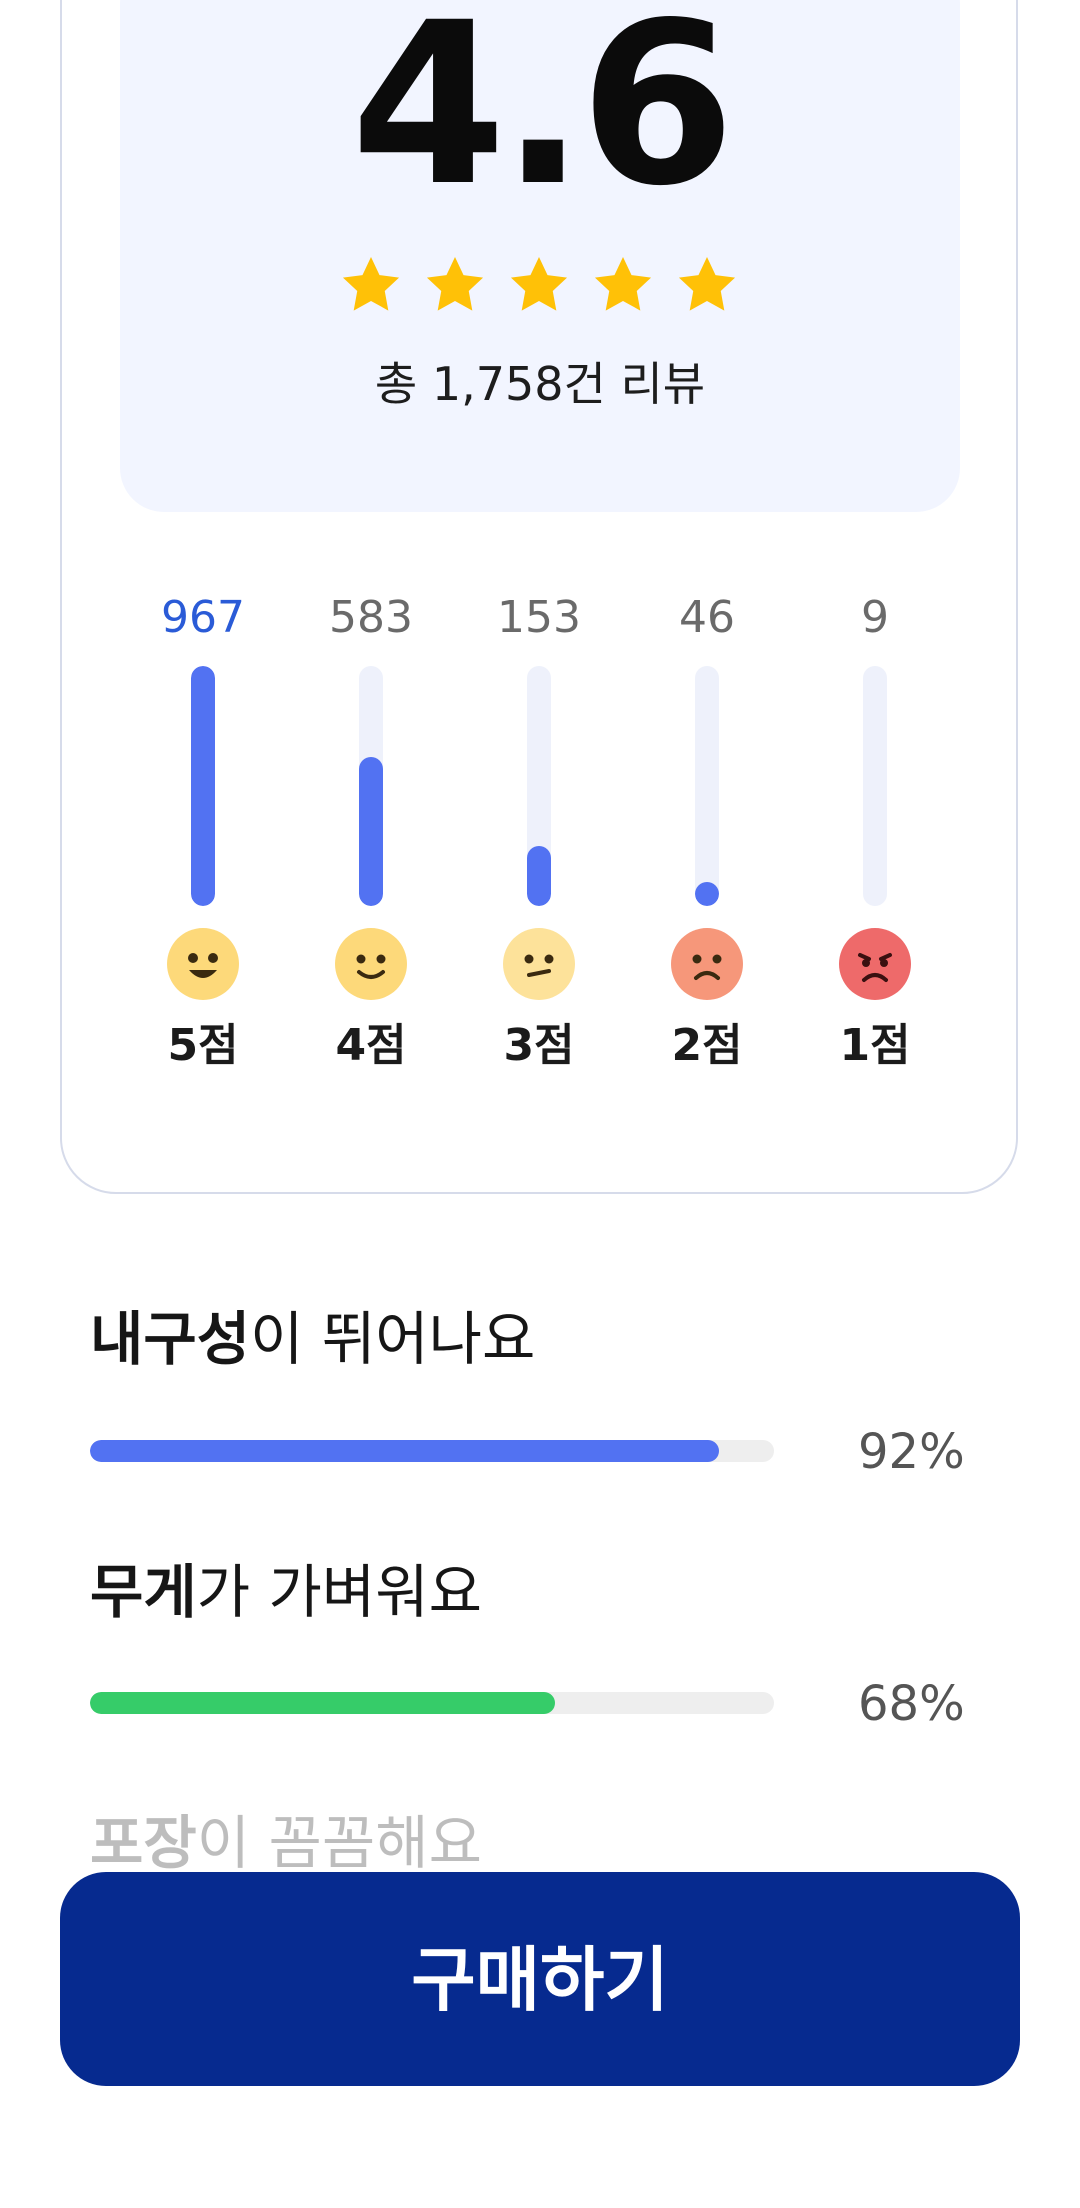  I want to click on rating-column-2: 46 2점, so click(707, 832).